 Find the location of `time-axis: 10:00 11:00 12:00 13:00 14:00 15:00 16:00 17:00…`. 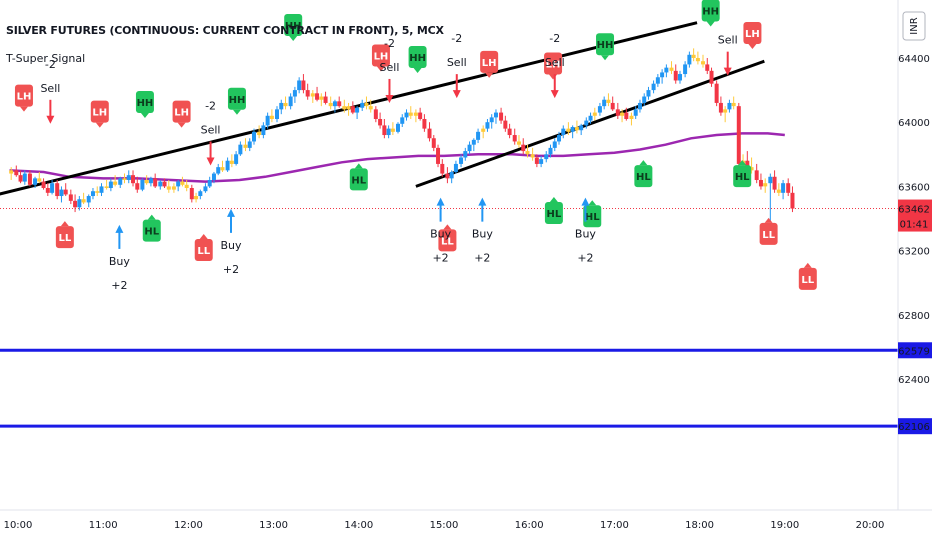

time-axis: 10:00 11:00 12:00 13:00 14:00 15:00 16:00 17:00… is located at coordinates (444, 525).